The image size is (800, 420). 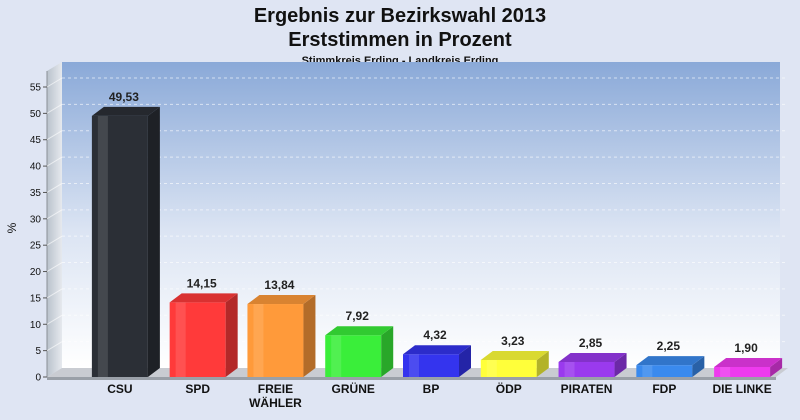 I want to click on chart-title: Ergebnis zur Bezirkswahl 2013, so click(x=400, y=16).